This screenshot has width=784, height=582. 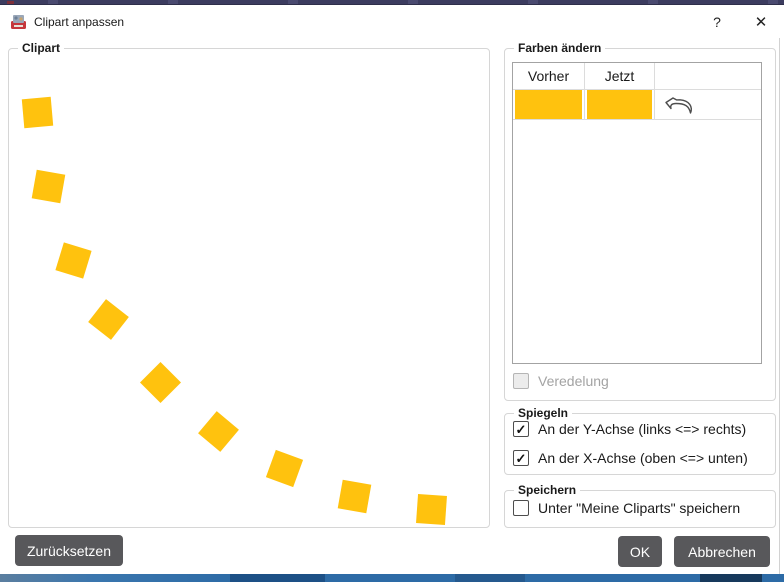 What do you see at coordinates (761, 22) in the screenshot?
I see `close-button: ✕` at bounding box center [761, 22].